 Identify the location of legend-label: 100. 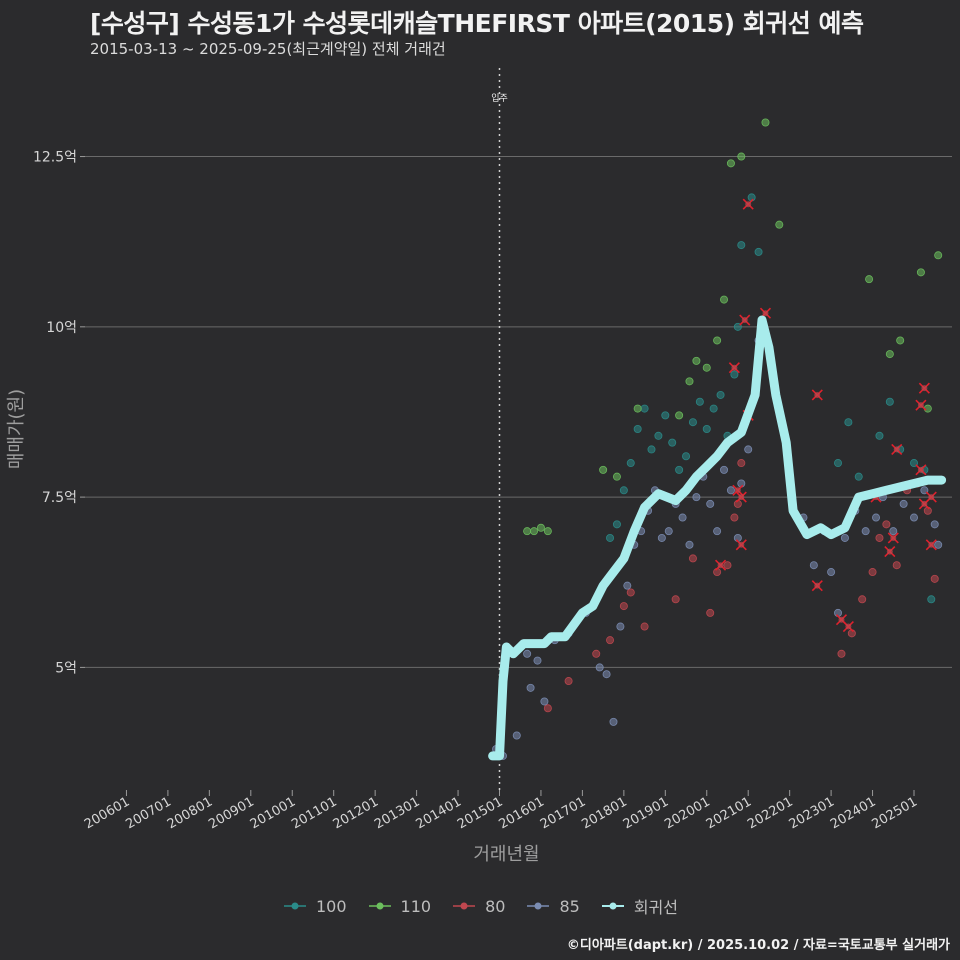
(331, 906).